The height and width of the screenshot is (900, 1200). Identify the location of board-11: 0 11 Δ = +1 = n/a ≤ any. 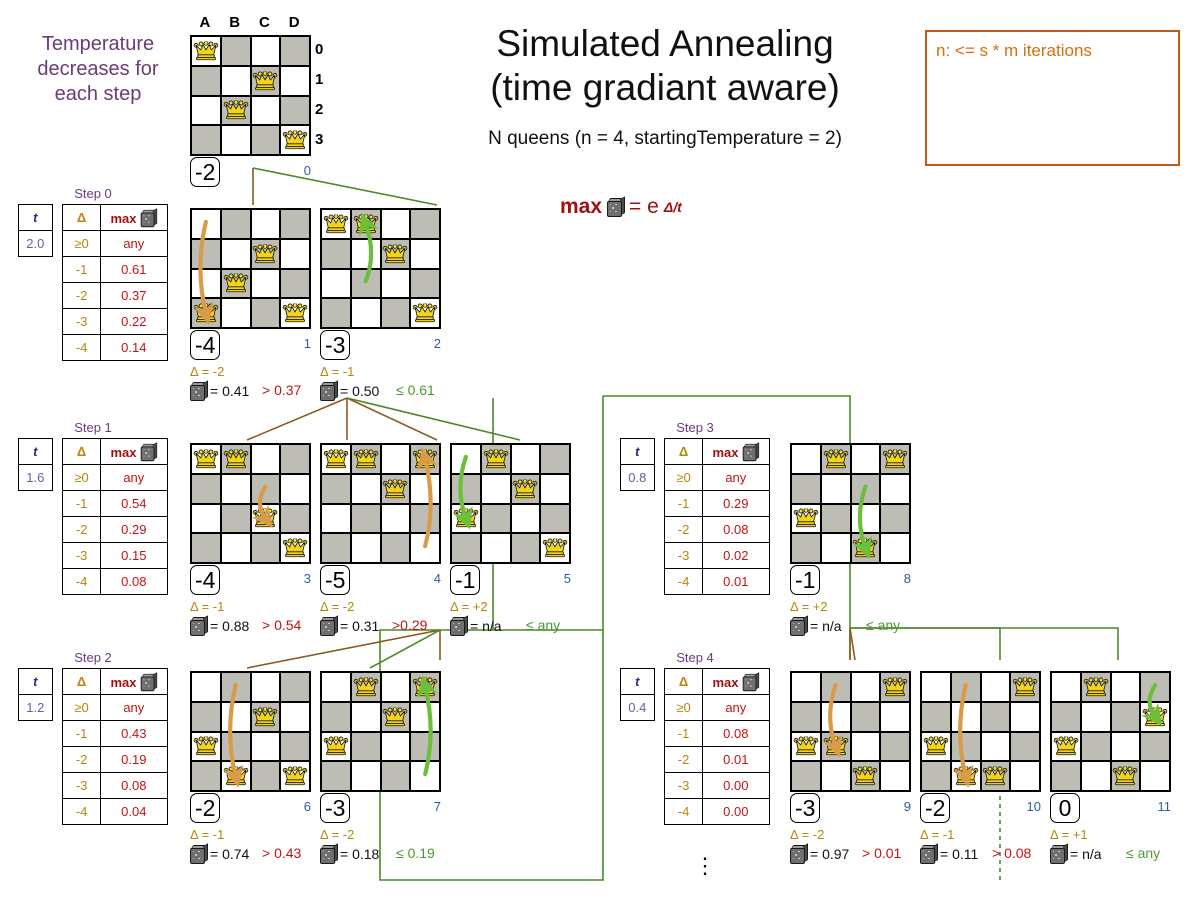
(1110, 767).